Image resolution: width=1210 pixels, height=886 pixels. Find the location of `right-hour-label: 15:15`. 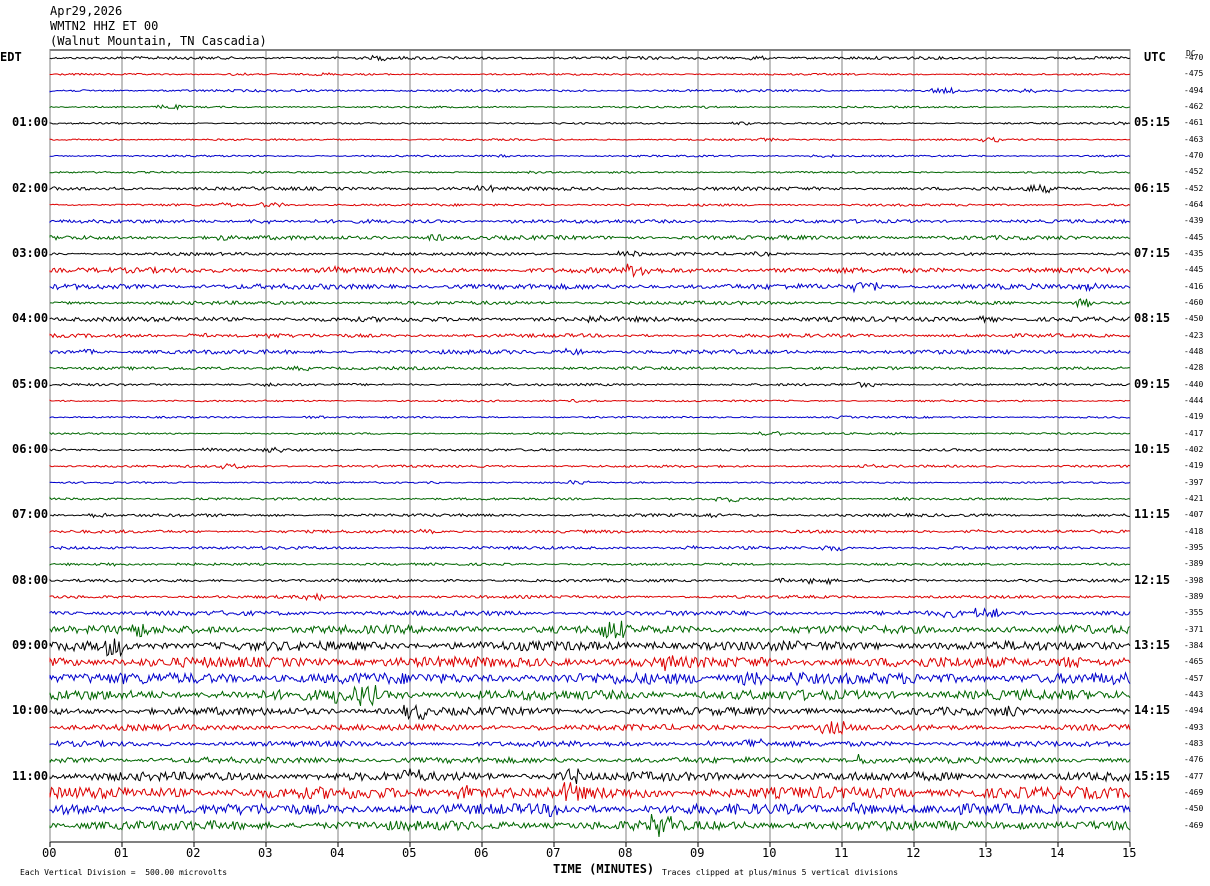

right-hour-label: 15:15 is located at coordinates (1152, 775).